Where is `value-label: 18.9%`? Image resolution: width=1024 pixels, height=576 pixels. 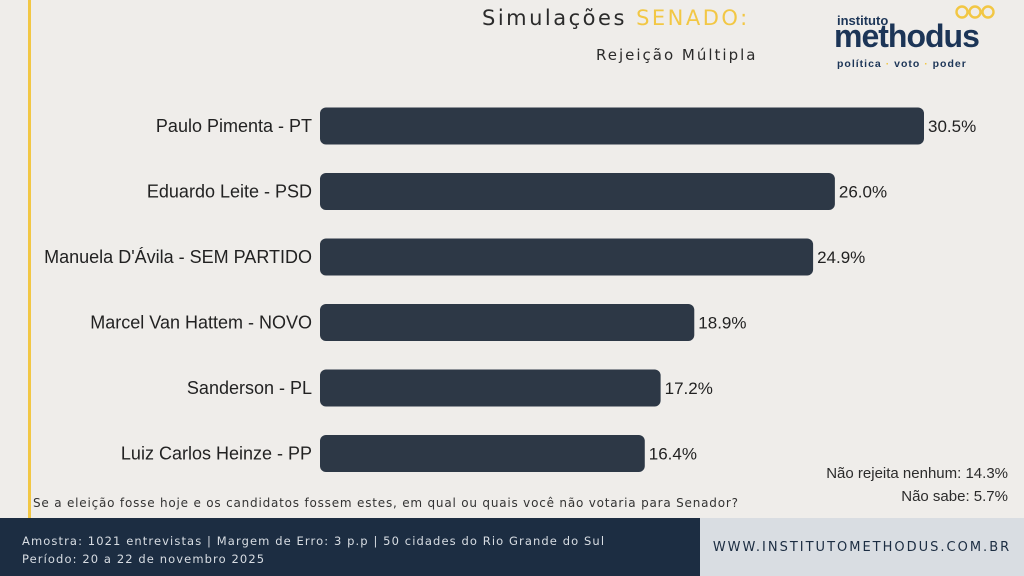 value-label: 18.9% is located at coordinates (722, 323).